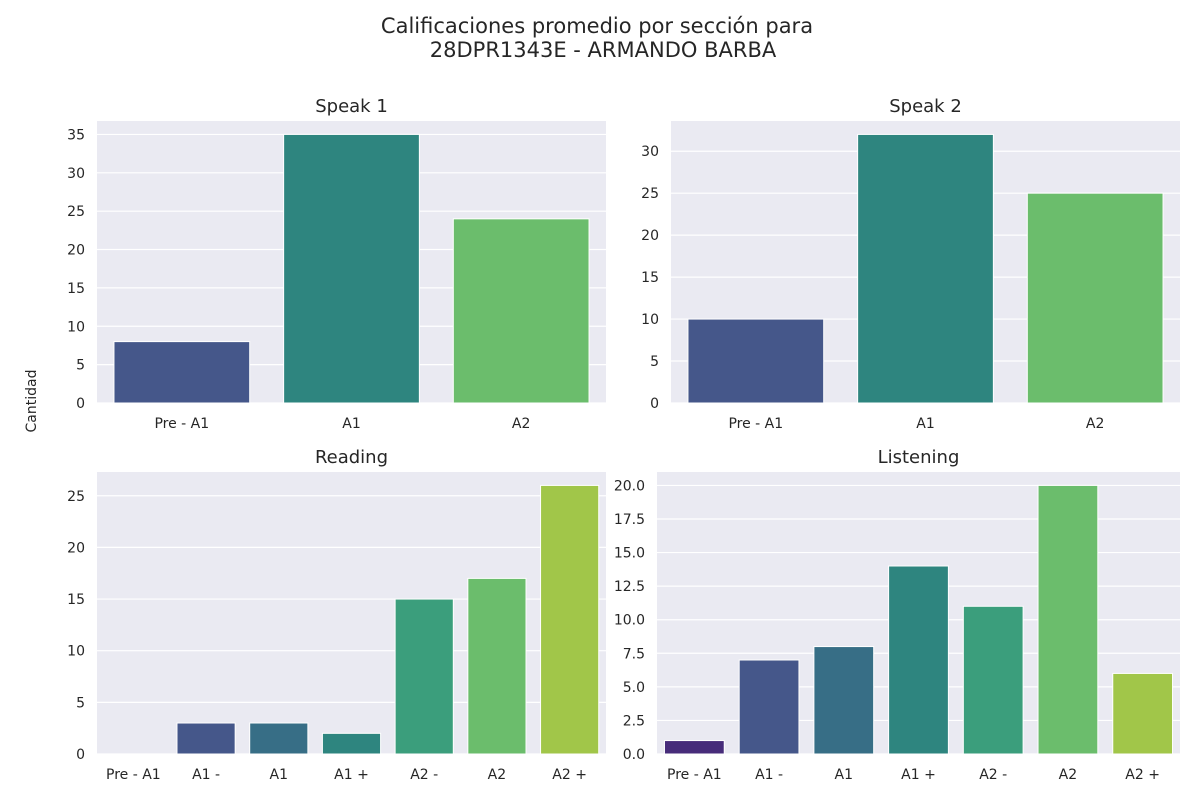 The height and width of the screenshot is (800, 1200). Describe the element at coordinates (629, 587) in the screenshot. I see `y-tick-label: 12.5` at that location.